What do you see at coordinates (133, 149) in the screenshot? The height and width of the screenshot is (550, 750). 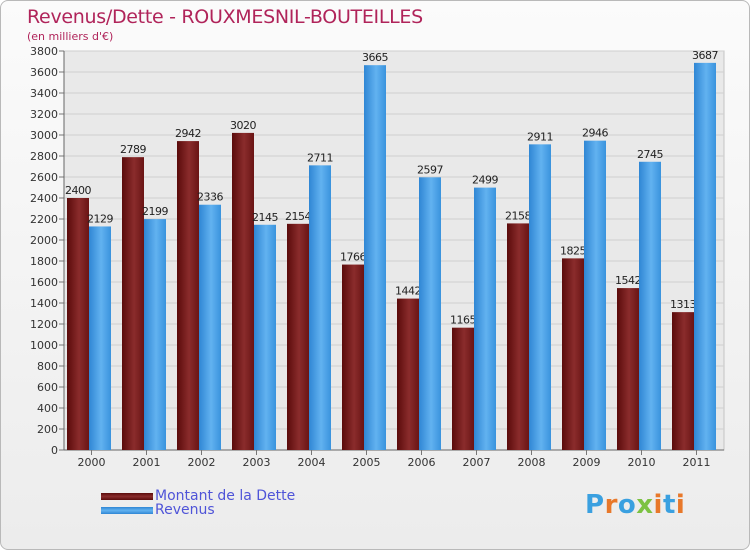 I see `bar-label-dette: 2789` at bounding box center [133, 149].